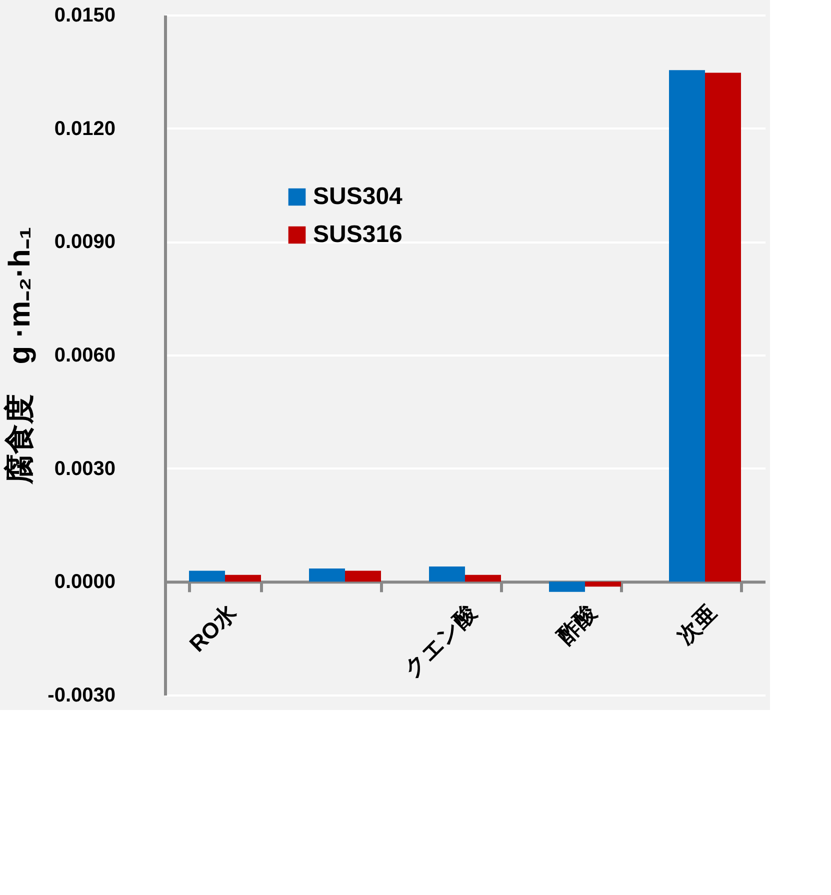 This screenshot has height=895, width=831. I want to click on legend-label: SUS304, so click(358, 196).